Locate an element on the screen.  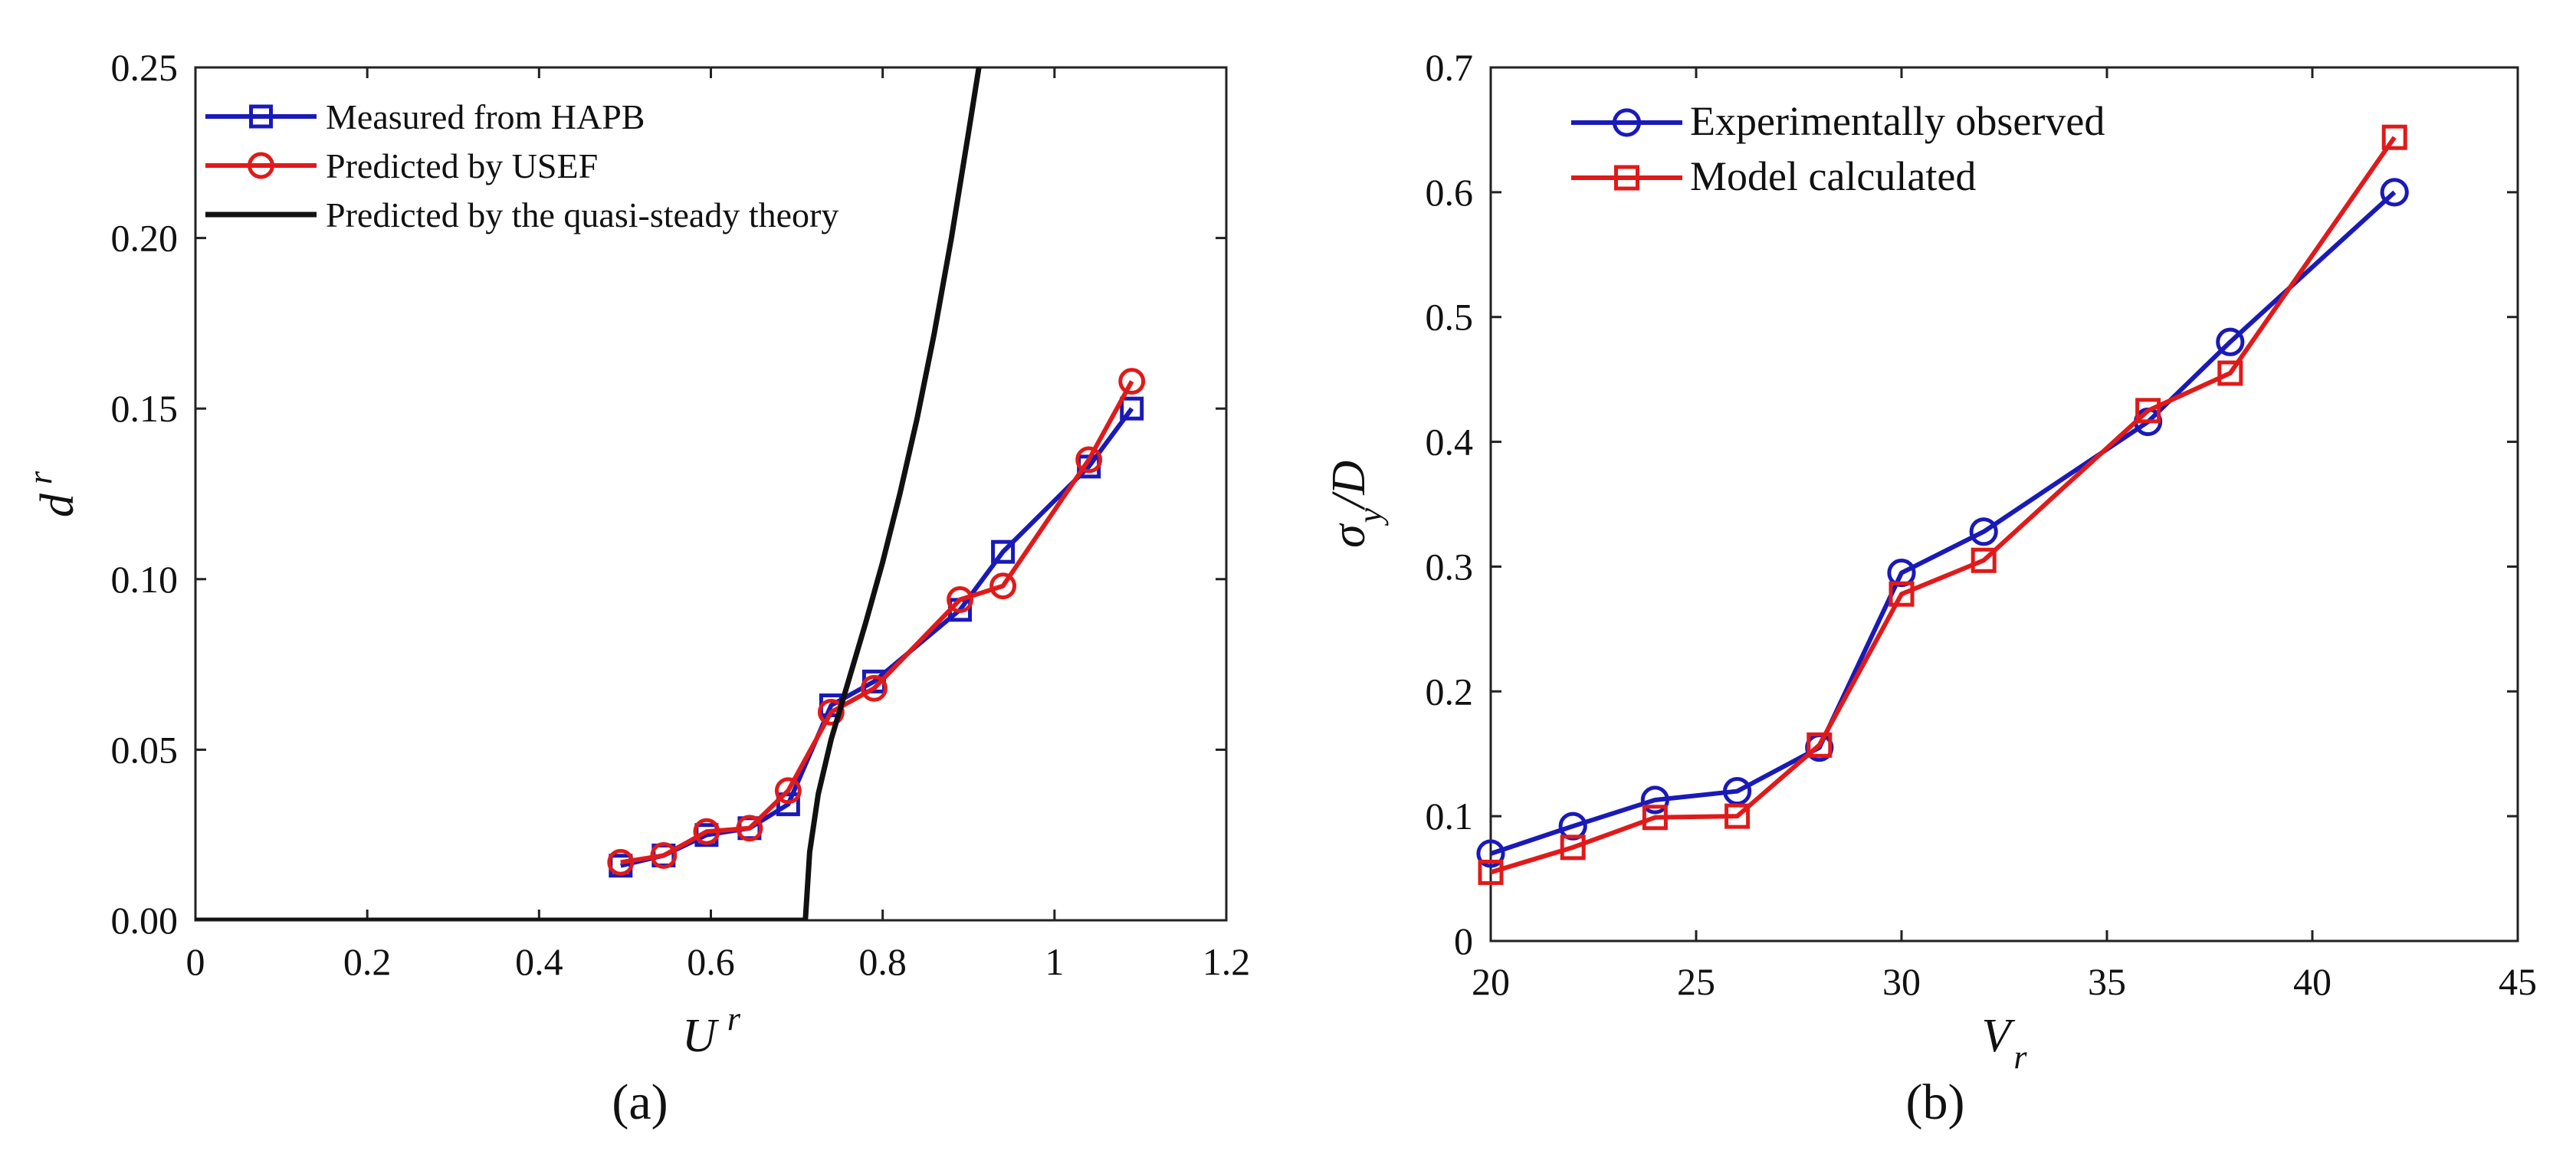
chart-a-y-tick-label: 0.25 is located at coordinates (145, 67).